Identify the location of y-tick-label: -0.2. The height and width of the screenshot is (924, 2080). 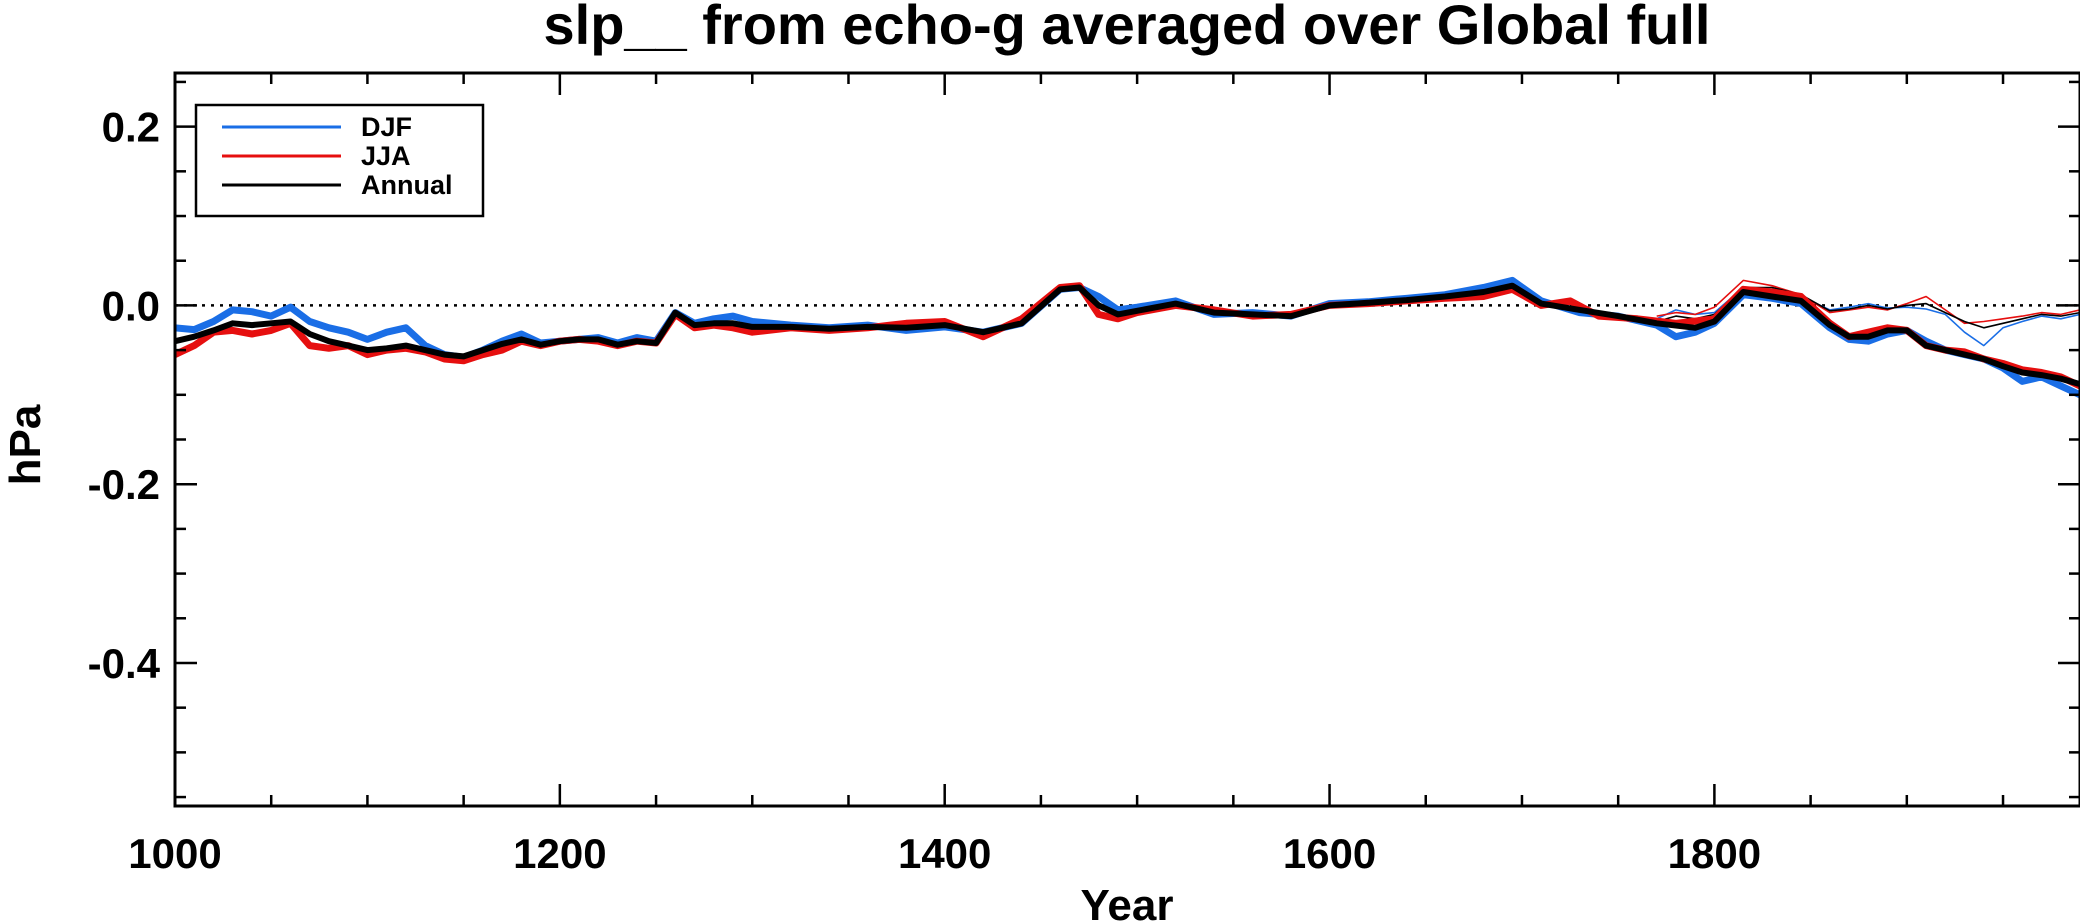
(124, 484).